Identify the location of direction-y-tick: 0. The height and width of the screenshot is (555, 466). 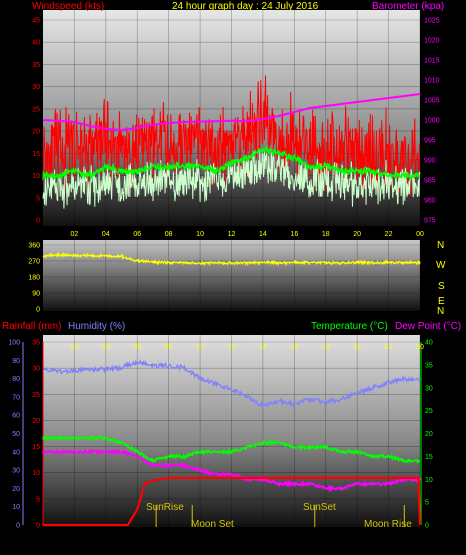
(38, 310).